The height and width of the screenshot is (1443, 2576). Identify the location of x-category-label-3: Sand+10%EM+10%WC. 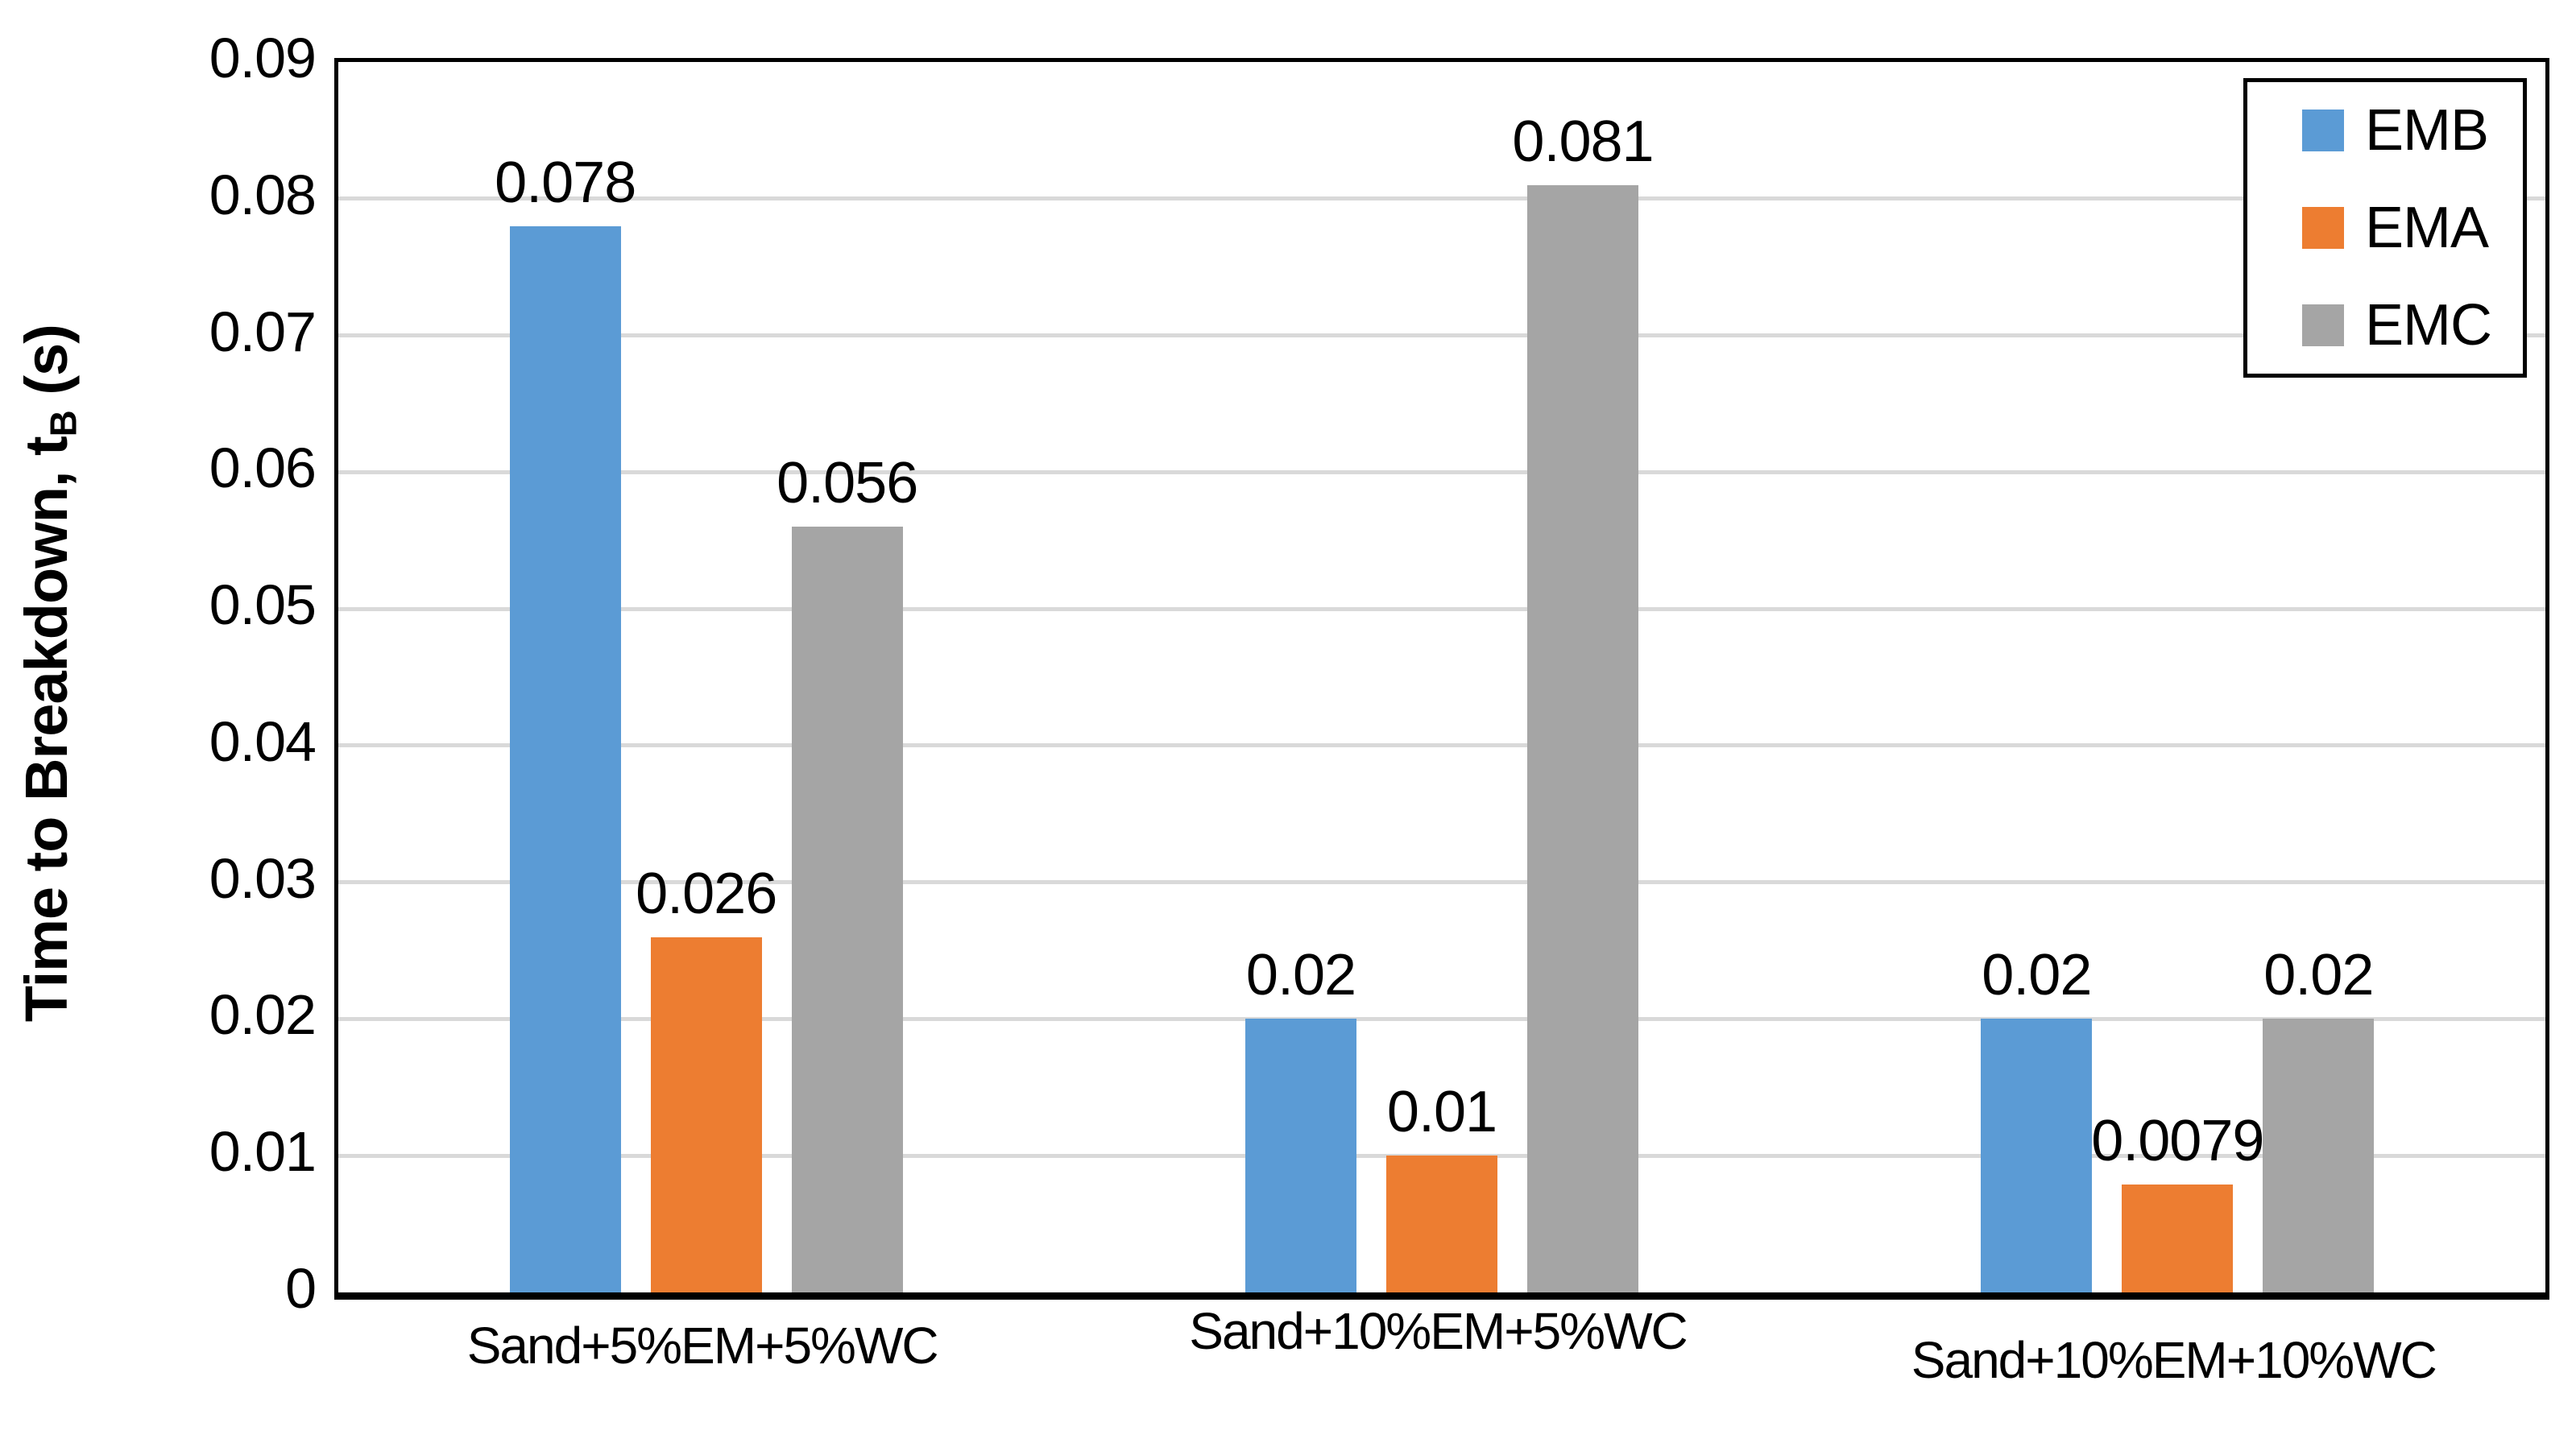
(2174, 1360).